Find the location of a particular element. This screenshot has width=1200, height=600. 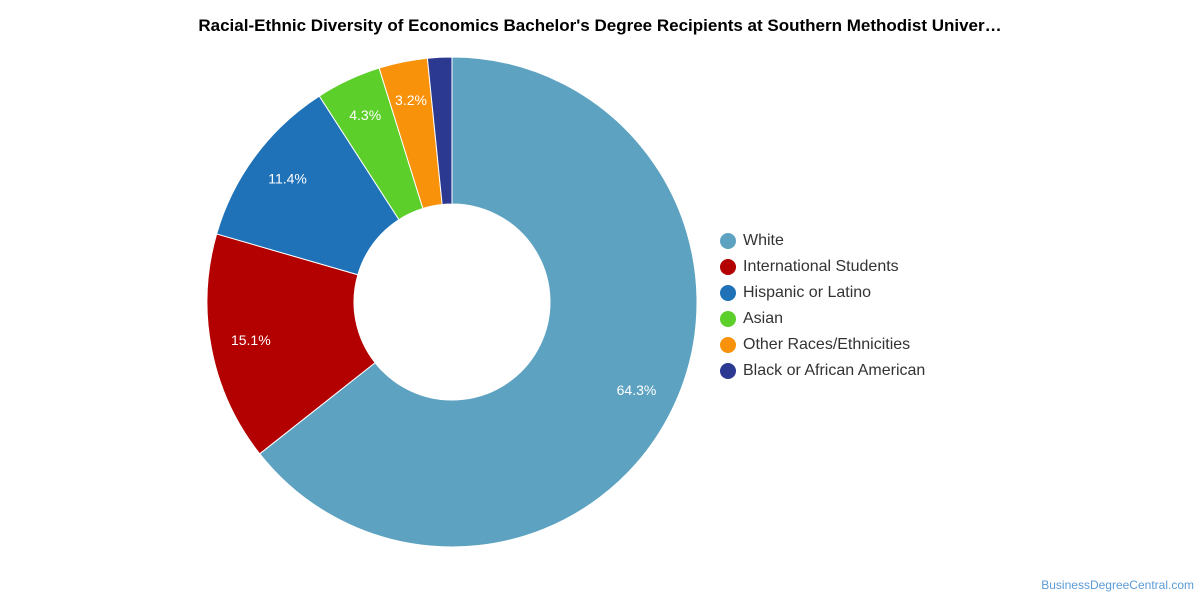

source-credit: BusinessDegreeCentral.com is located at coordinates (1117, 585).